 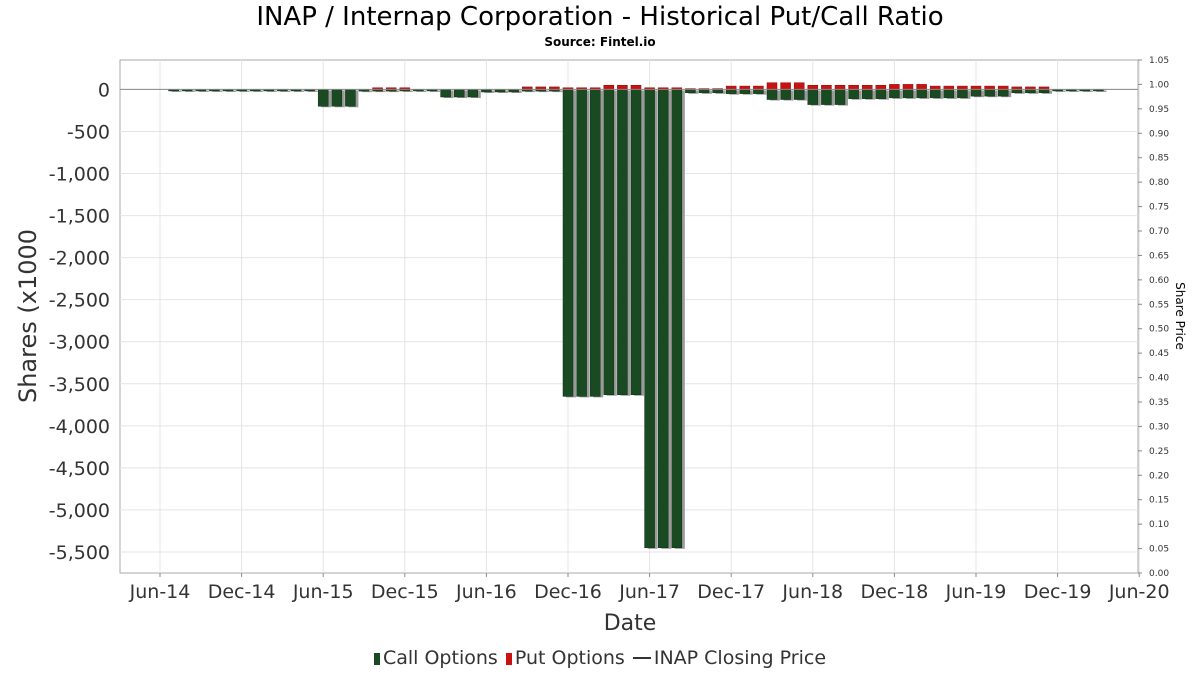 I want to click on legend-item-put: Put Options, so click(x=565, y=658).